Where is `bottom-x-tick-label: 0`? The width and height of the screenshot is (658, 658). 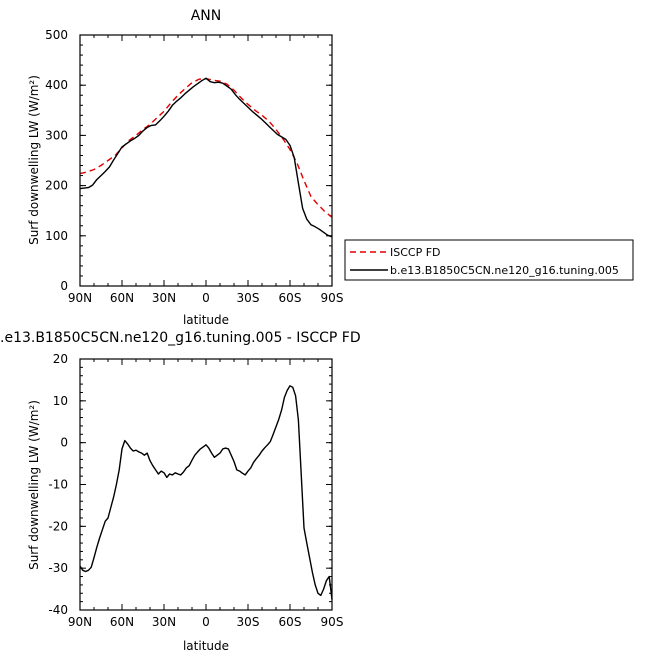
bottom-x-tick-label: 0 is located at coordinates (206, 622).